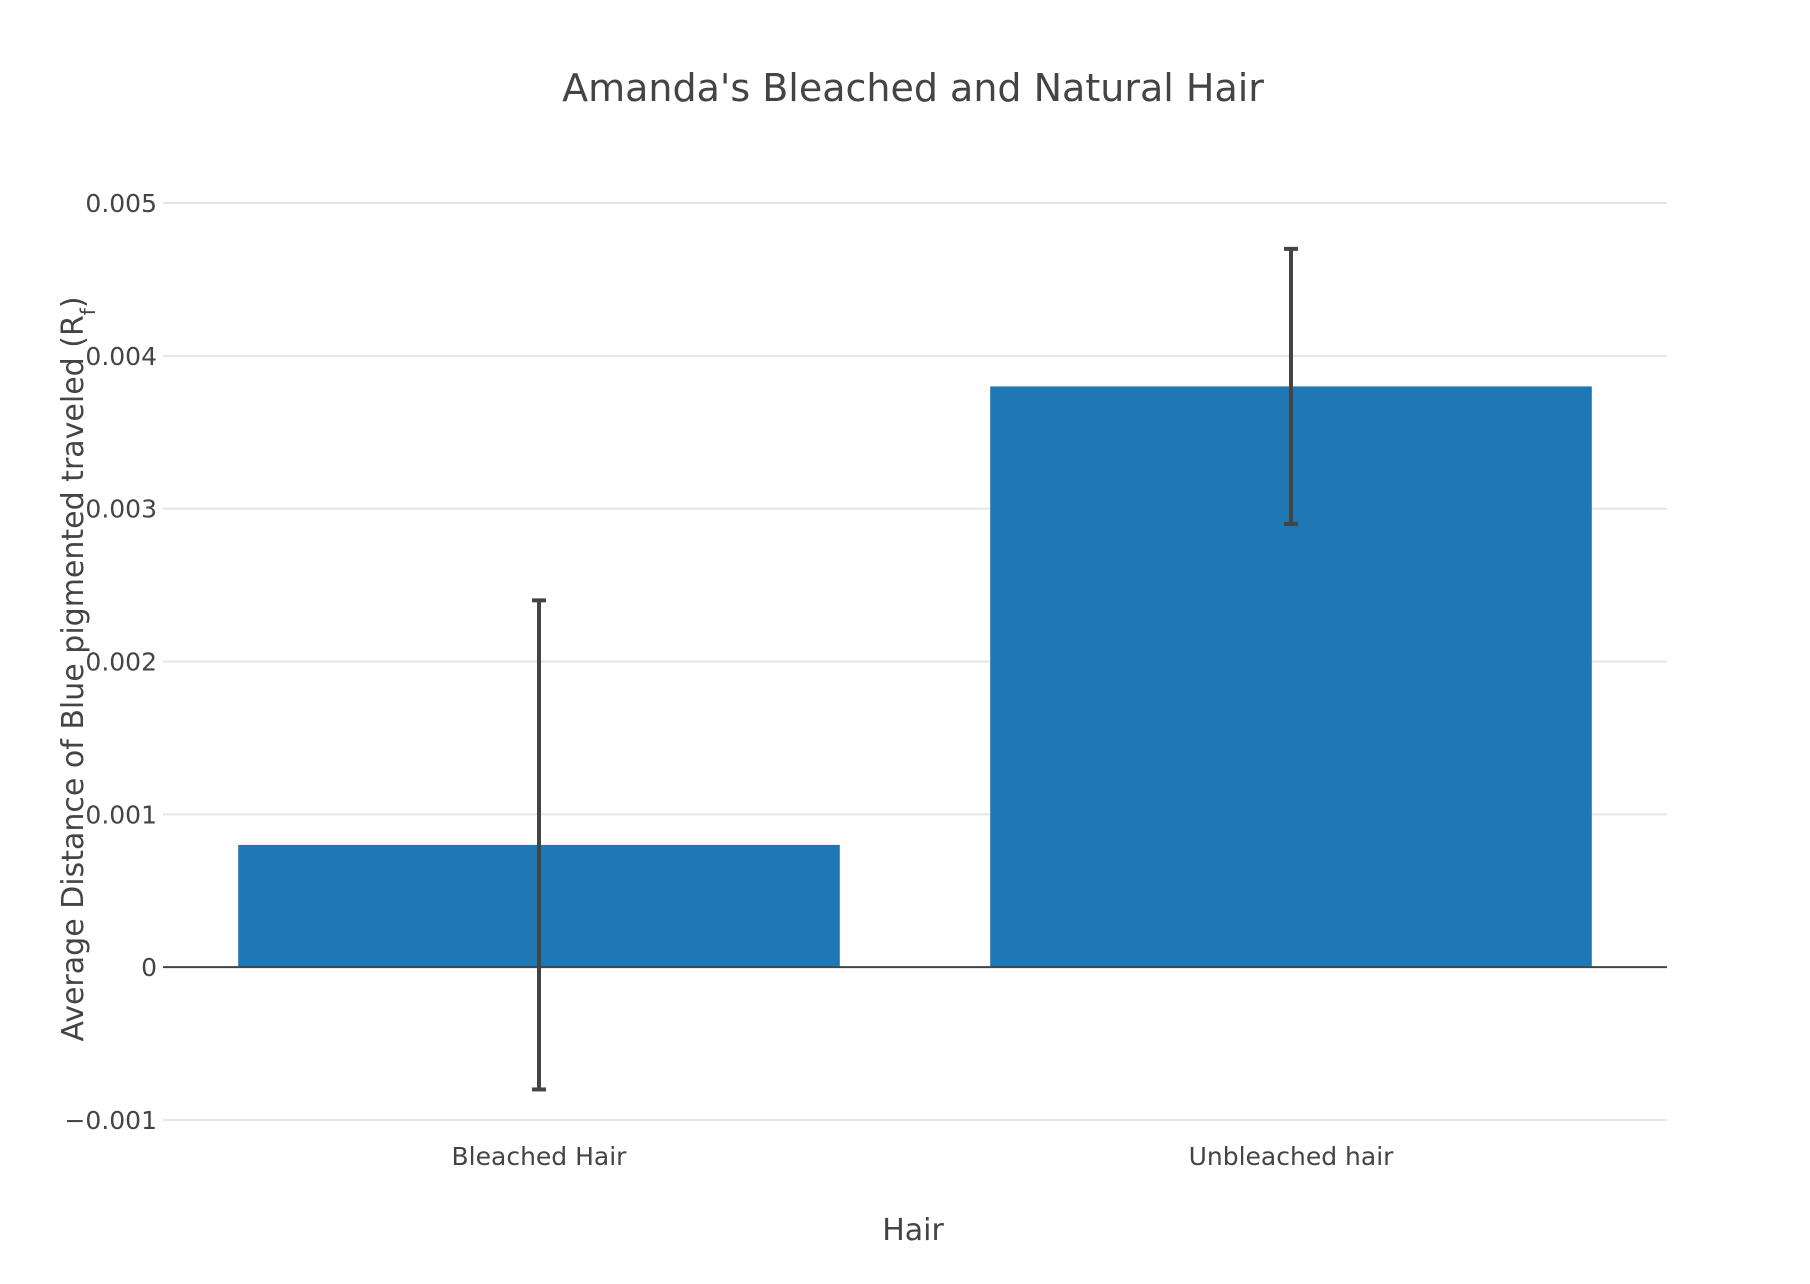  I want to click on y-tick-label: 0.005, so click(121, 203).